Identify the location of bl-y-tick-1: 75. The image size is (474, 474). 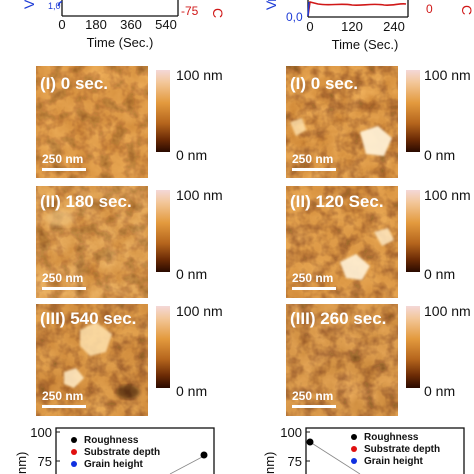
(45, 461).